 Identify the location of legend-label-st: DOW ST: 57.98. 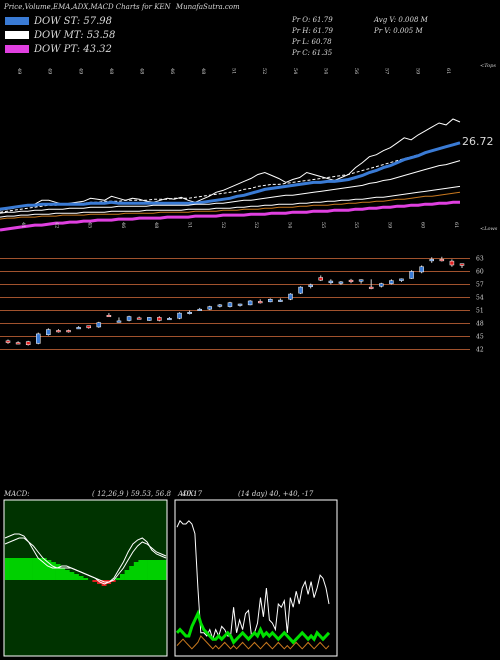
(72, 21).